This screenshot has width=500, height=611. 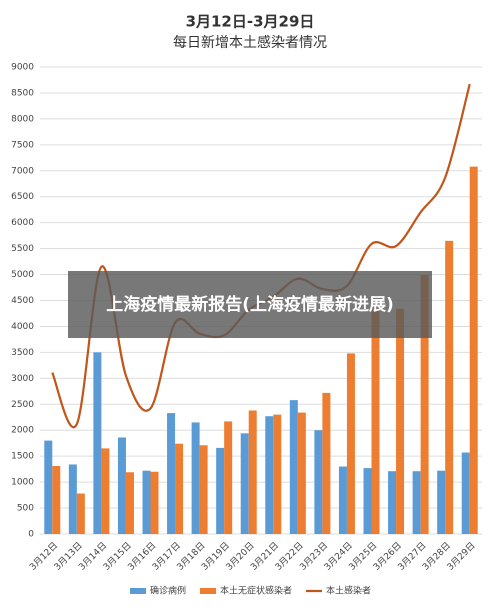 I want to click on banner: 上海疫情最新报告(上海疫情最新进展), so click(x=250, y=304).